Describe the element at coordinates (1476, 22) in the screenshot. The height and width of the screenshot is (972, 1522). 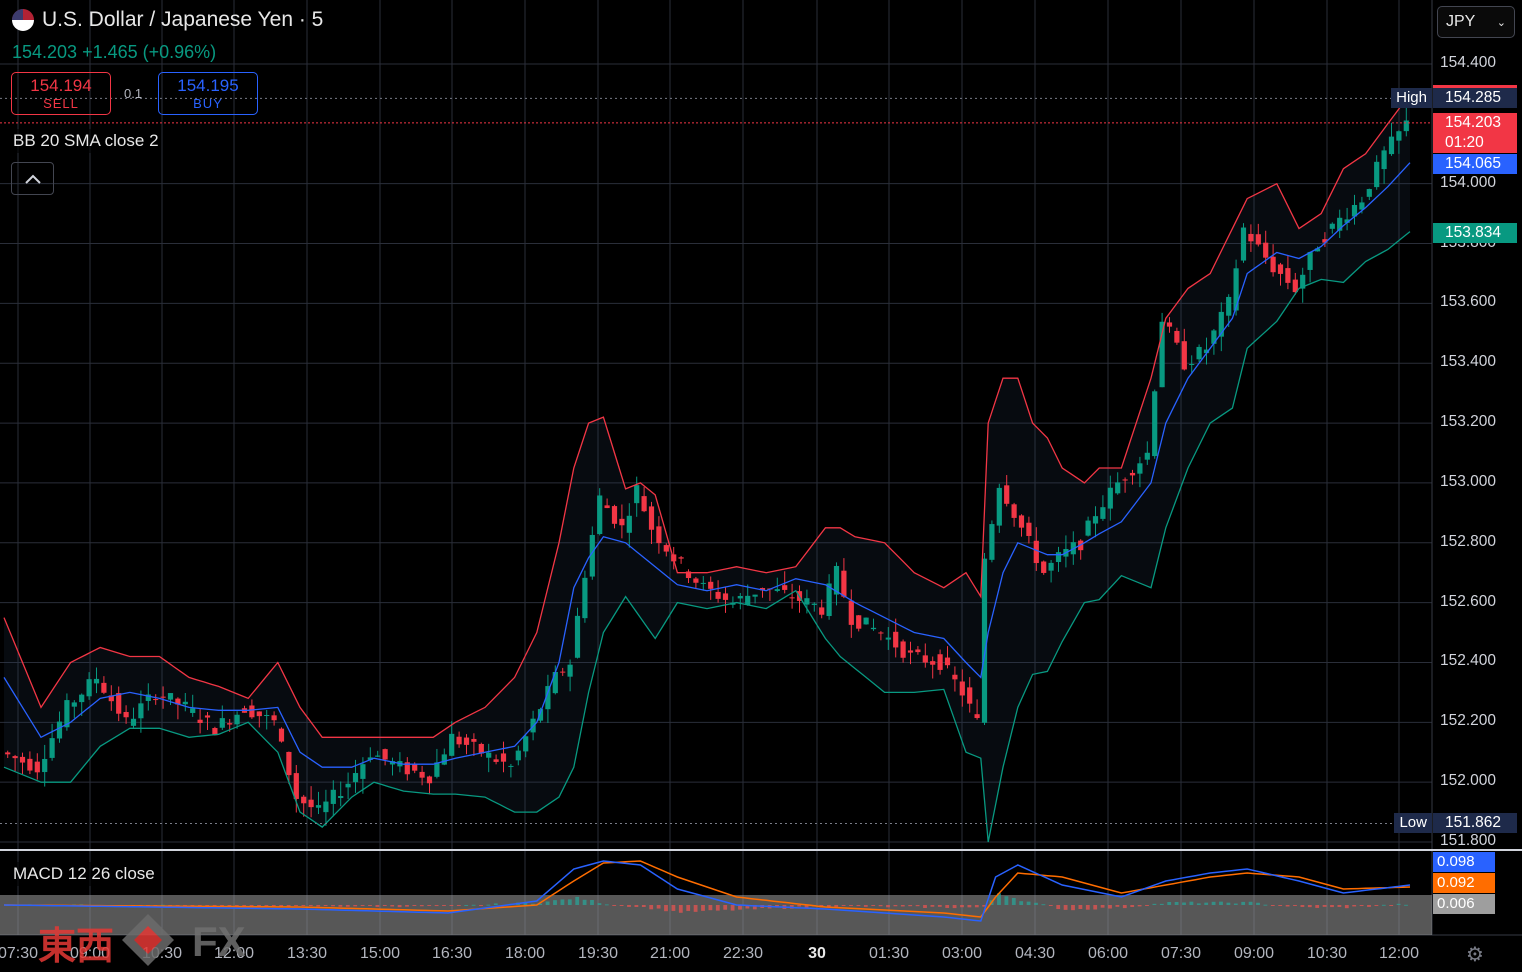
I see `currency-select: JPY ⌄` at that location.